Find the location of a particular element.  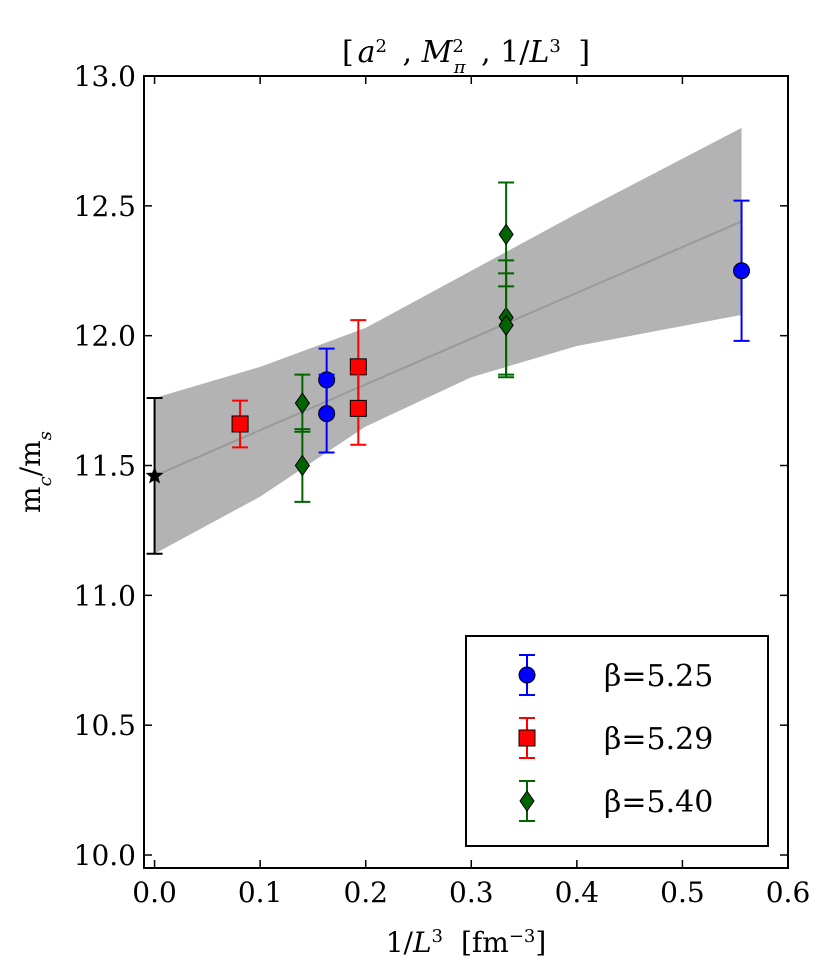

y-tick-label: 10.5 is located at coordinates (105, 725).